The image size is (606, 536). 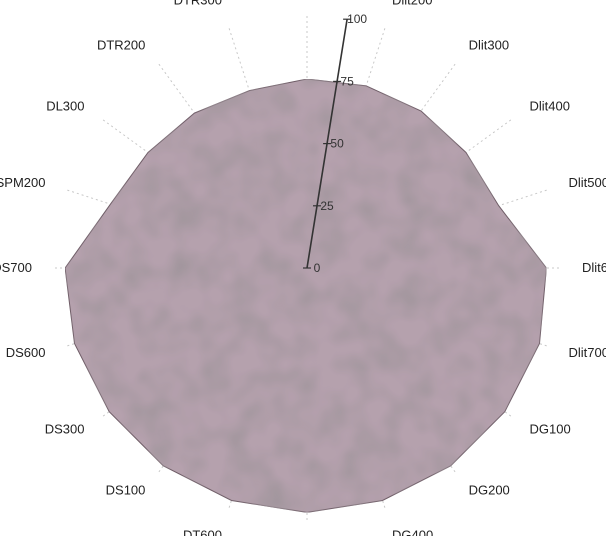 I want to click on radial-tick-label-100: 100, so click(x=357, y=19).